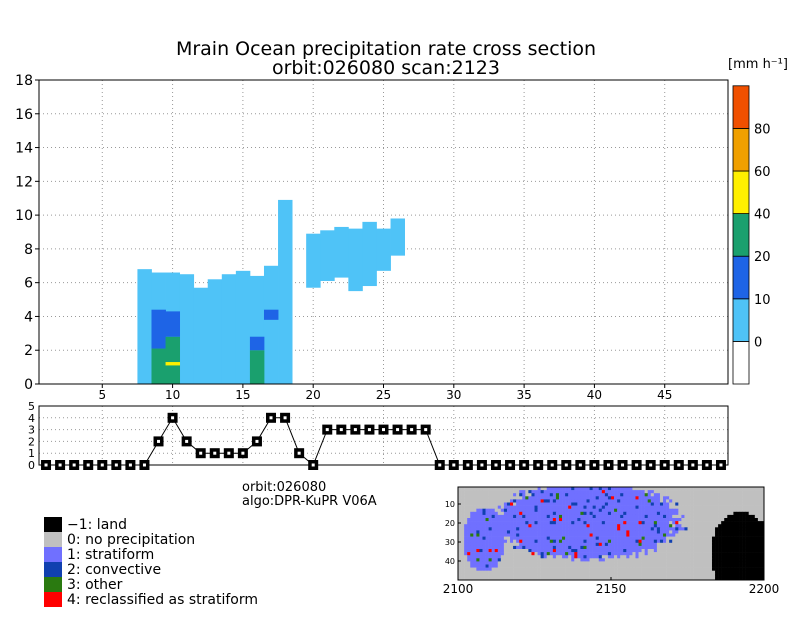 The width and height of the screenshot is (800, 618). What do you see at coordinates (664, 395) in the screenshot?
I see `x-tick-label: 45` at bounding box center [664, 395].